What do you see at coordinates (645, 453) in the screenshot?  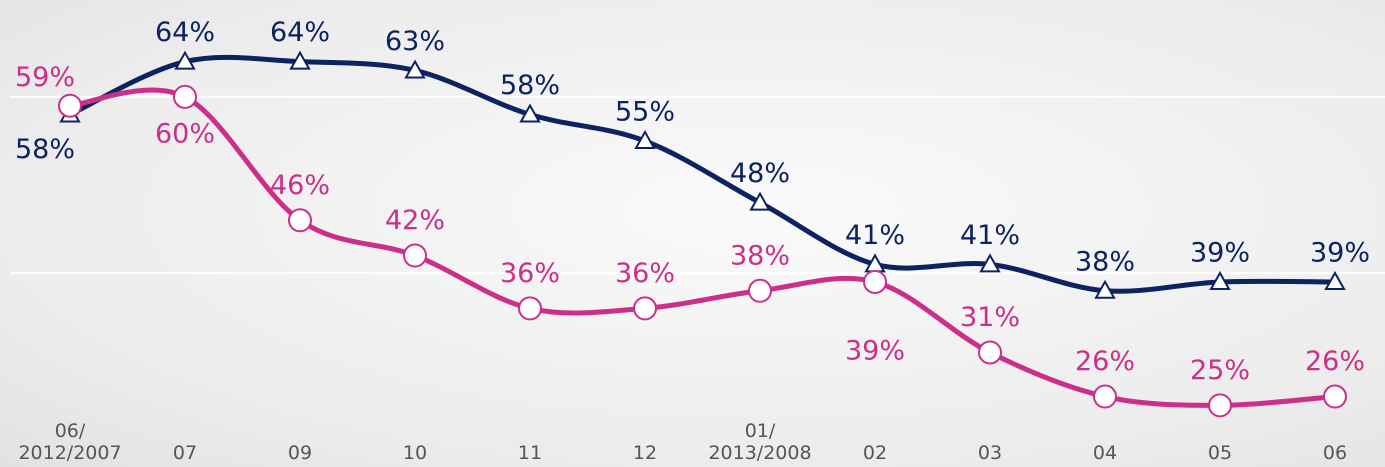 I see `x-tick-label: 12` at bounding box center [645, 453].